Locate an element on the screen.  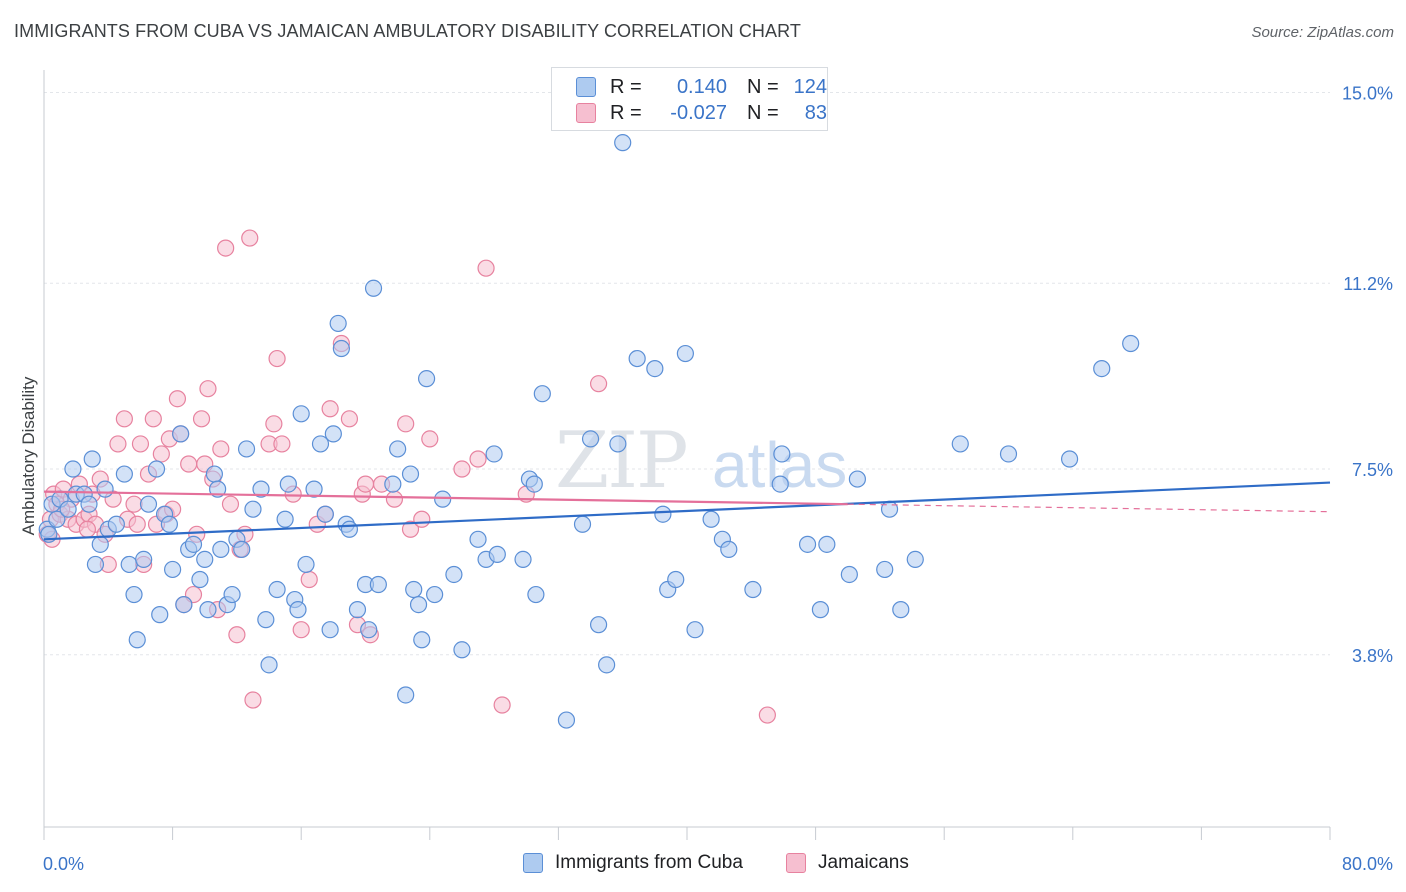
trend-lines is located at coordinates (687, 511).